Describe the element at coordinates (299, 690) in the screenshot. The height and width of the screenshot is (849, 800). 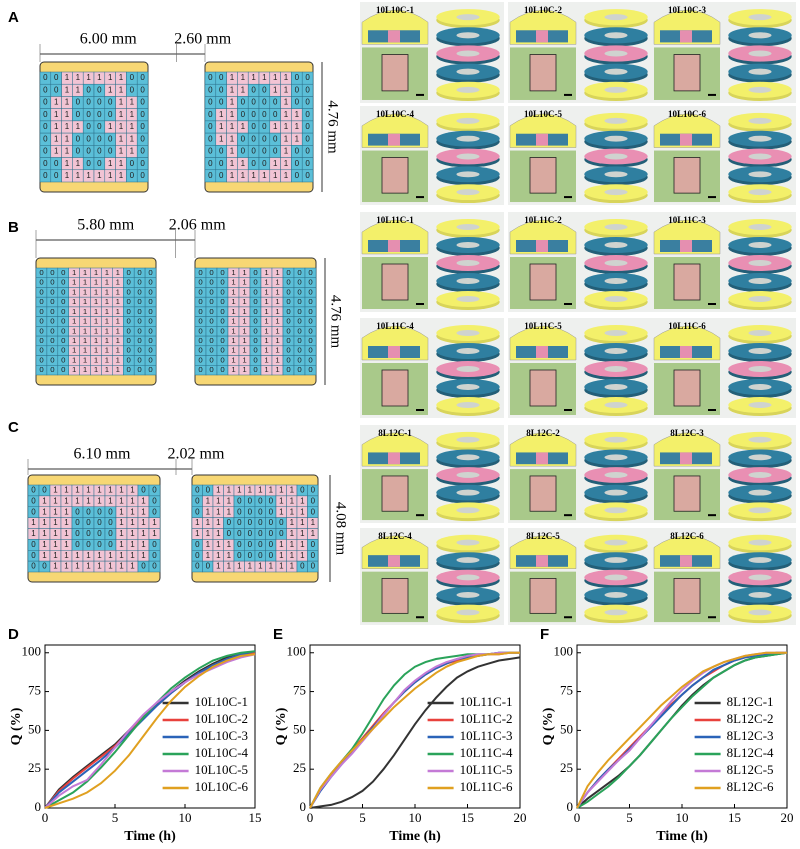
I see `y-tick-label: 75` at that location.